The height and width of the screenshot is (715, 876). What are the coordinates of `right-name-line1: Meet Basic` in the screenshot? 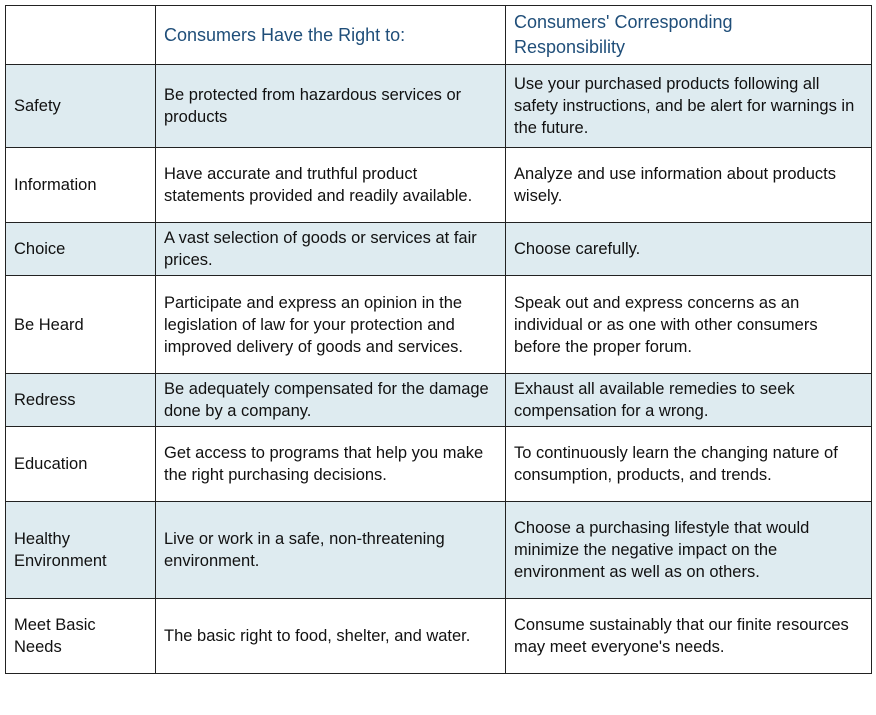 It's located at (55, 625).